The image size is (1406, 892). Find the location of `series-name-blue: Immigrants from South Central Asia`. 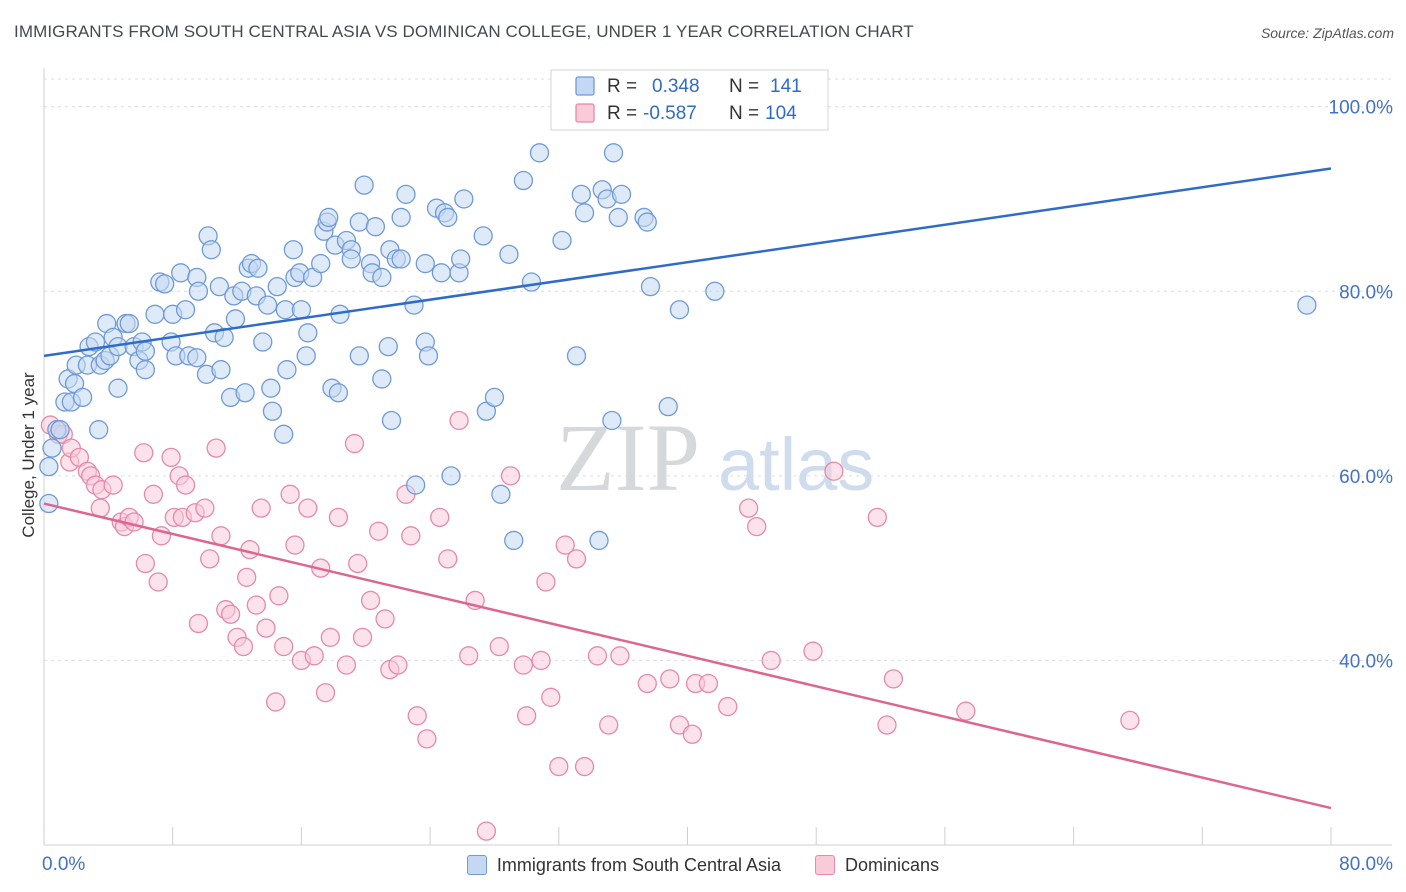

series-name-blue: Immigrants from South Central Asia is located at coordinates (639, 864).